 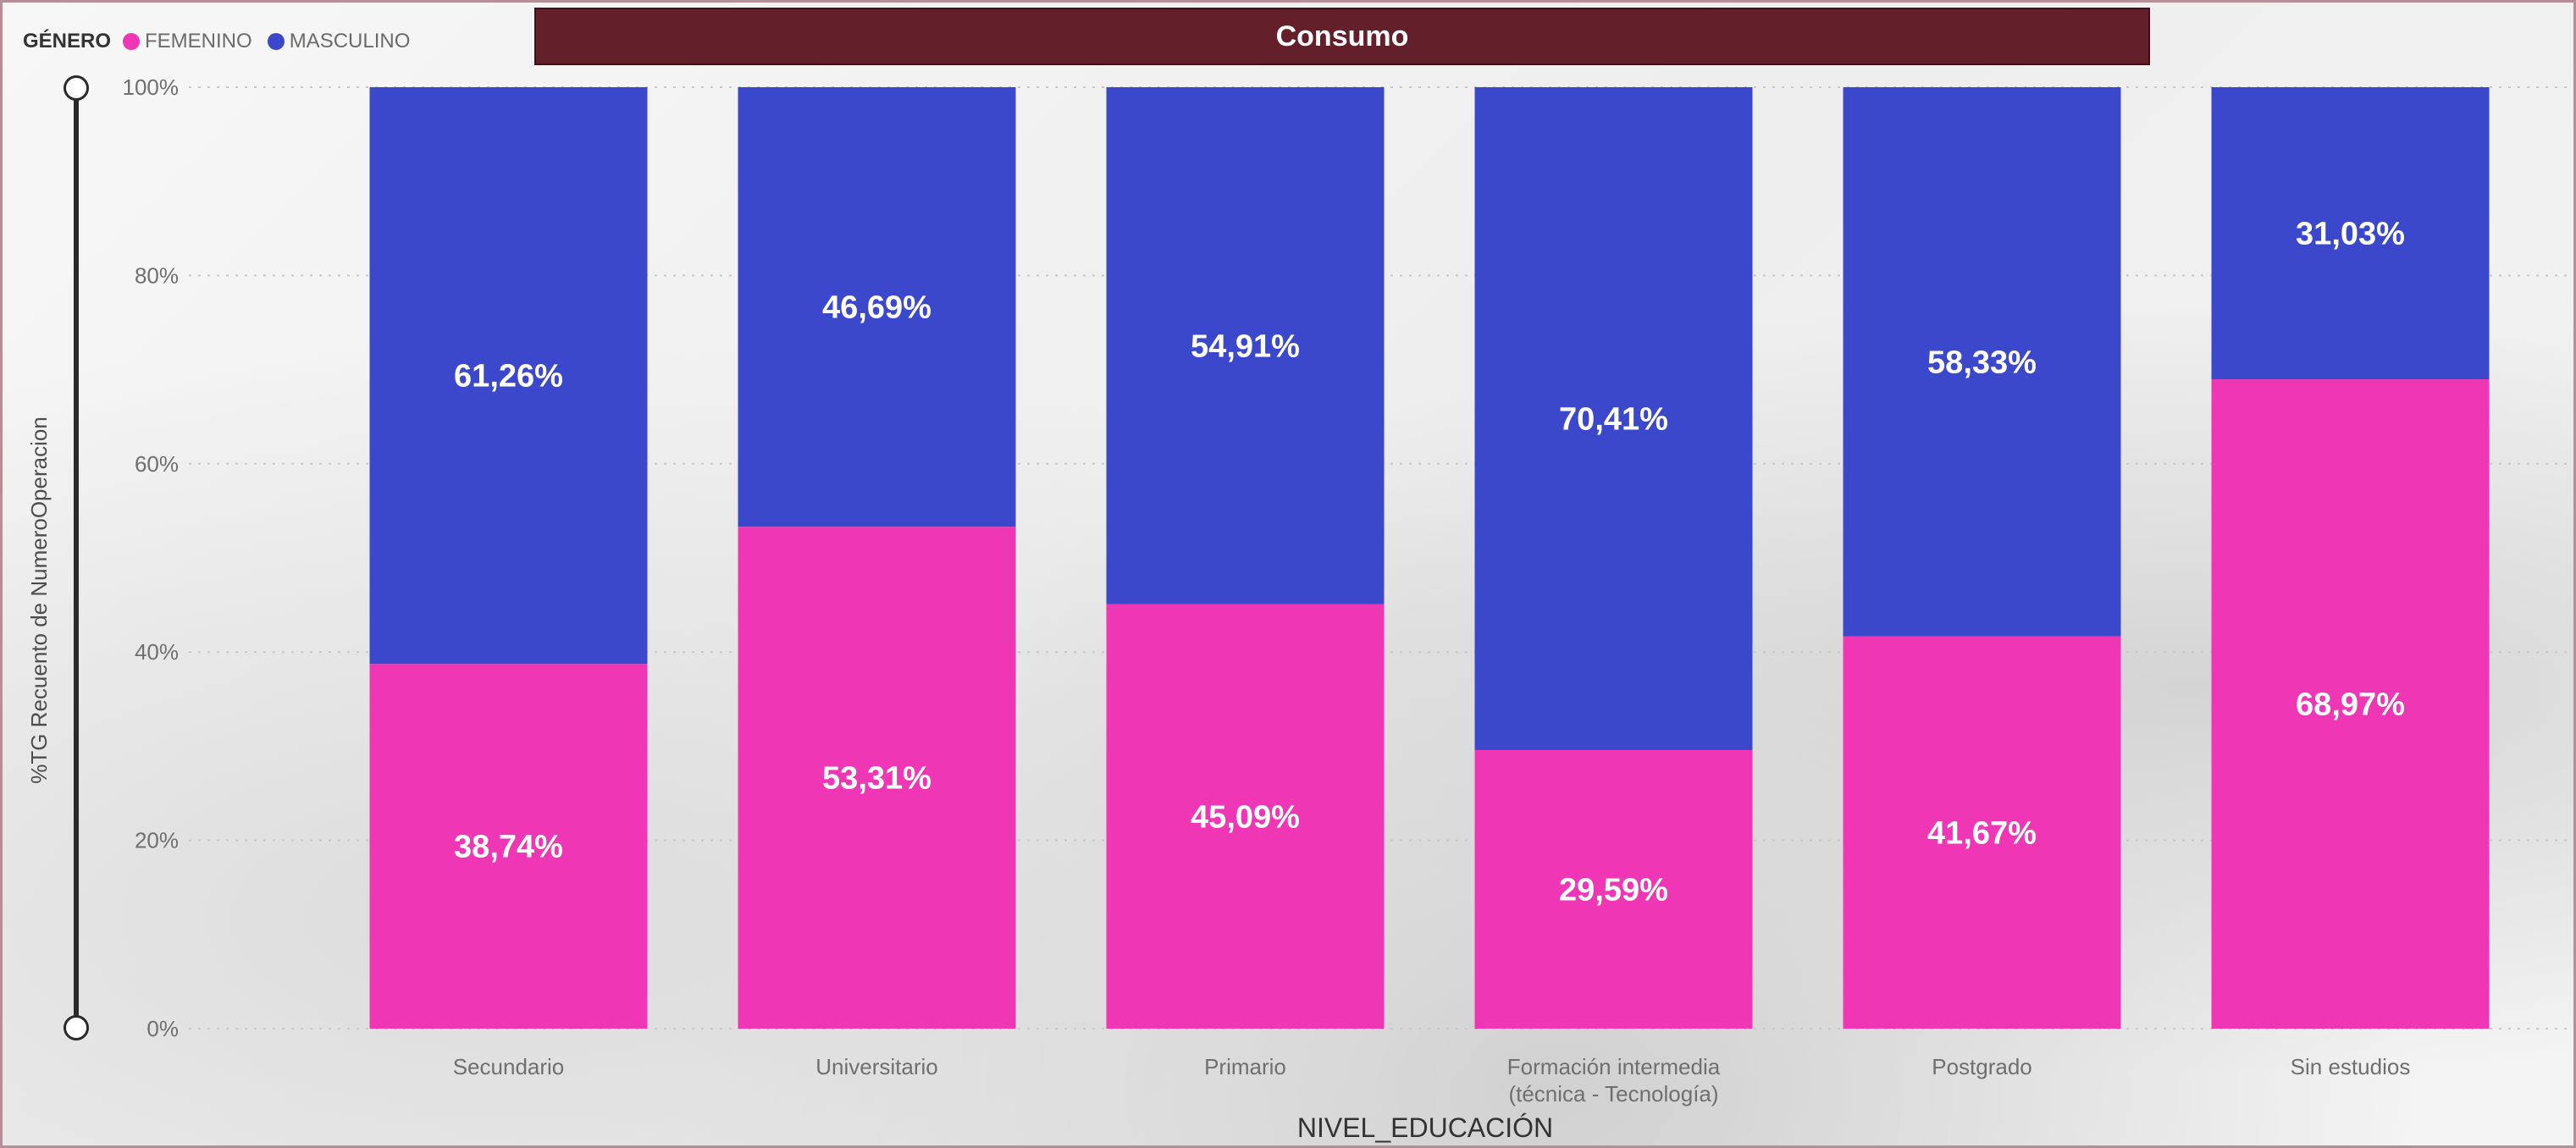 I want to click on x-tick-label: Primario, so click(x=1245, y=1066).